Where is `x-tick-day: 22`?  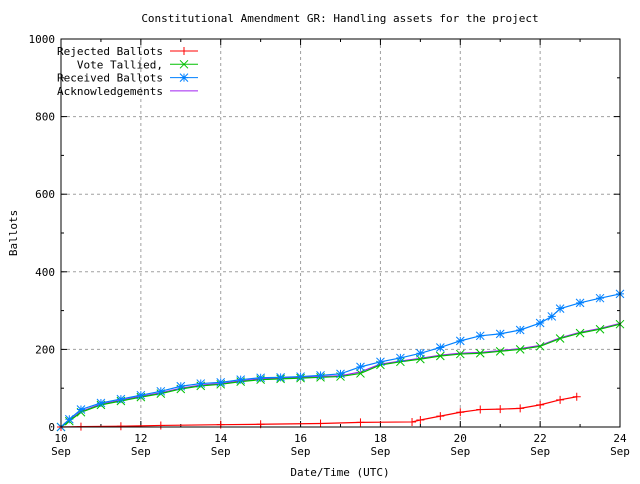 x-tick-day: 22 is located at coordinates (540, 438).